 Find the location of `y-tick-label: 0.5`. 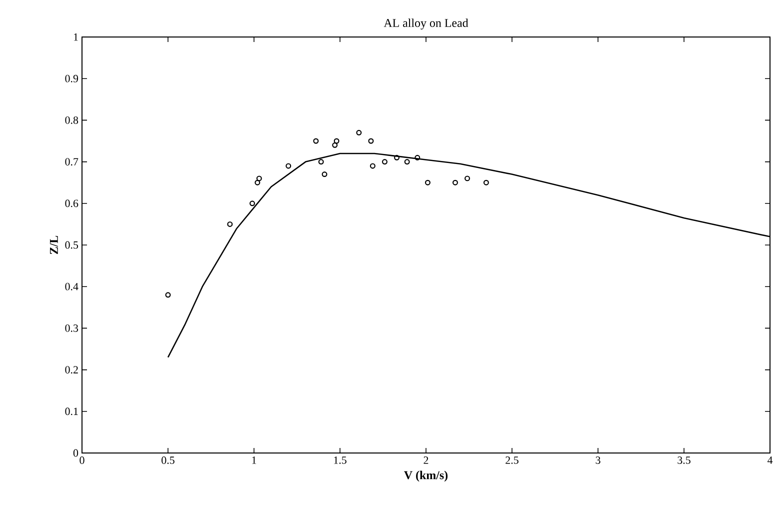

y-tick-label: 0.5 is located at coordinates (71, 245).